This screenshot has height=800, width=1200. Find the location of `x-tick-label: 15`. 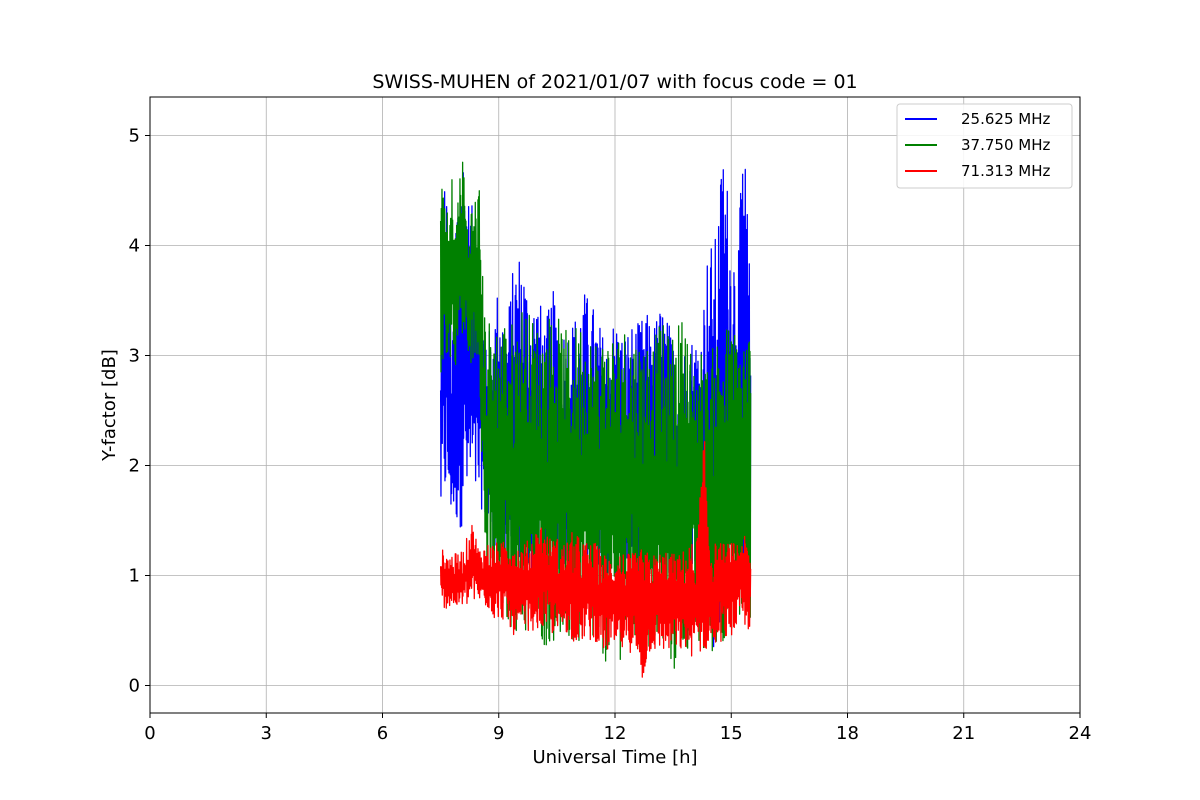

x-tick-label: 15 is located at coordinates (731, 733).